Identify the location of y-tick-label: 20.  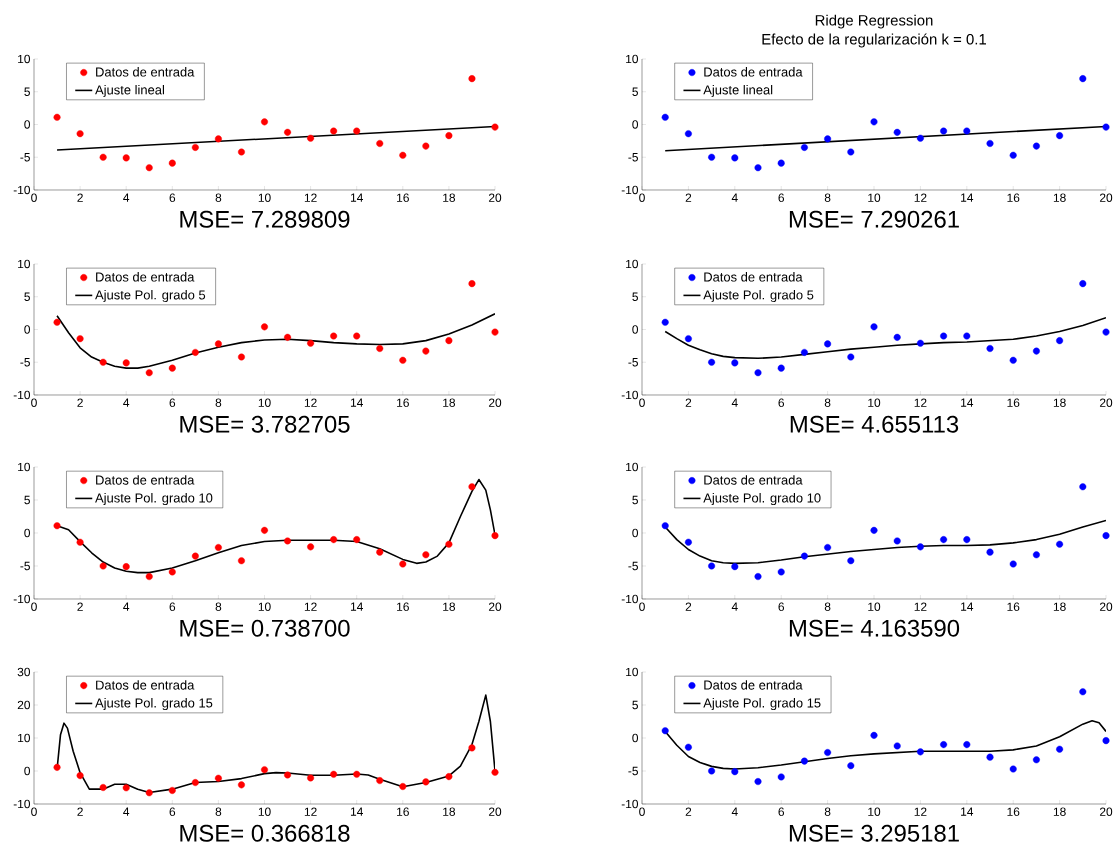
(24, 705).